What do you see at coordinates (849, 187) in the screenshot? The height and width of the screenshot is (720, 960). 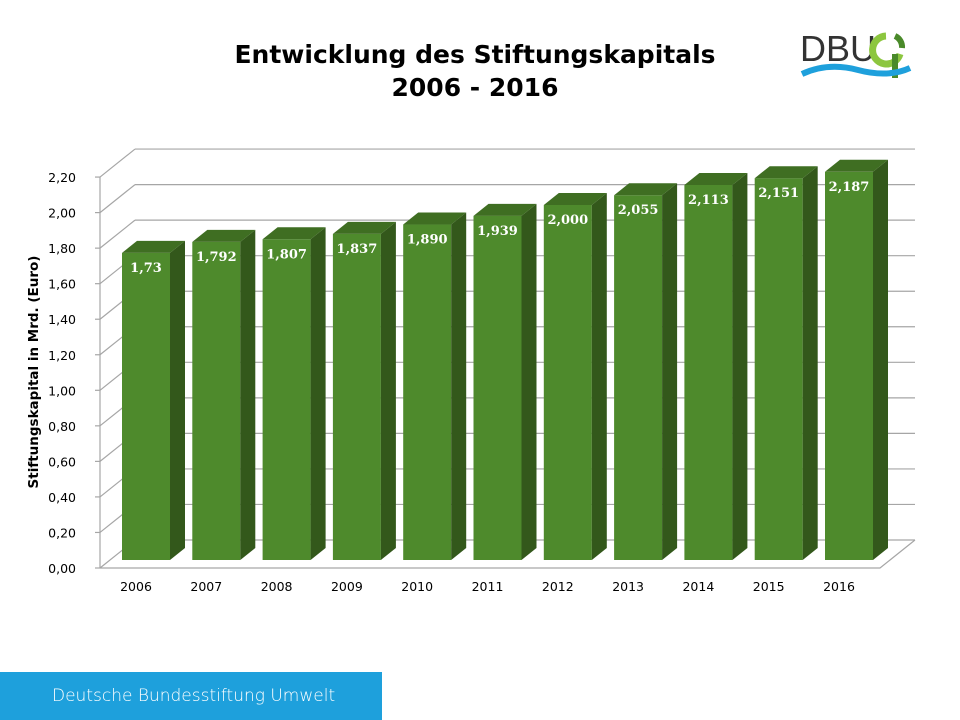 I see `data-label: 2,187` at bounding box center [849, 187].